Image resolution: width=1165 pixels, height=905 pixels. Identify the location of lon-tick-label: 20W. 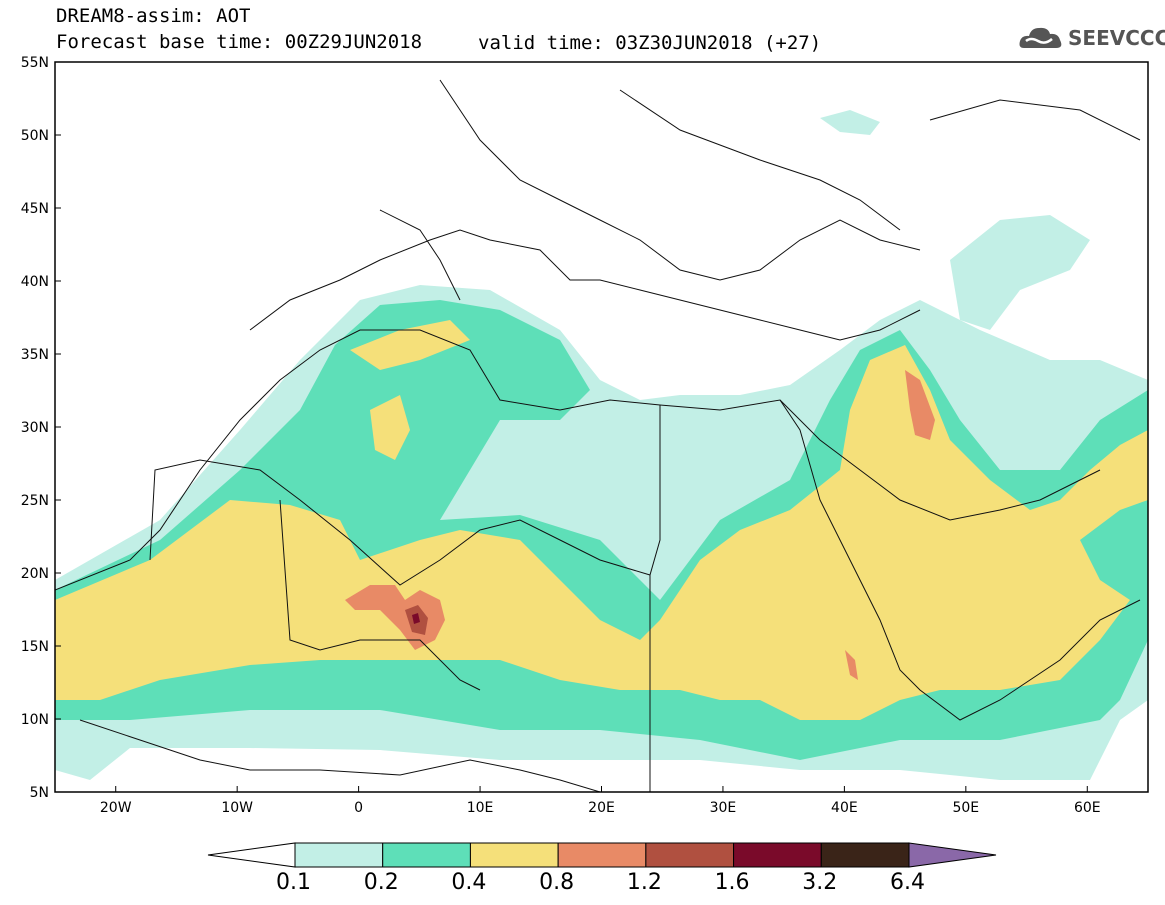
(116, 808).